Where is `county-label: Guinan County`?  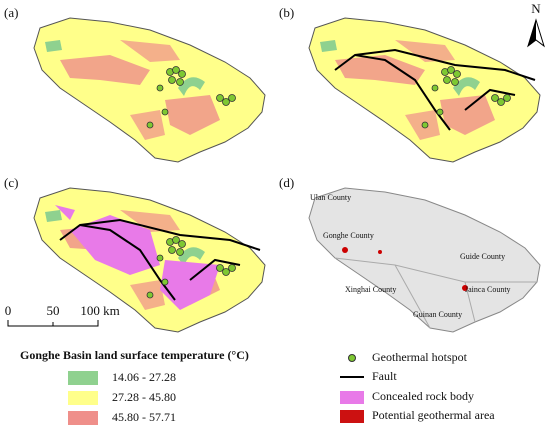 county-label: Guinan County is located at coordinates (437, 314).